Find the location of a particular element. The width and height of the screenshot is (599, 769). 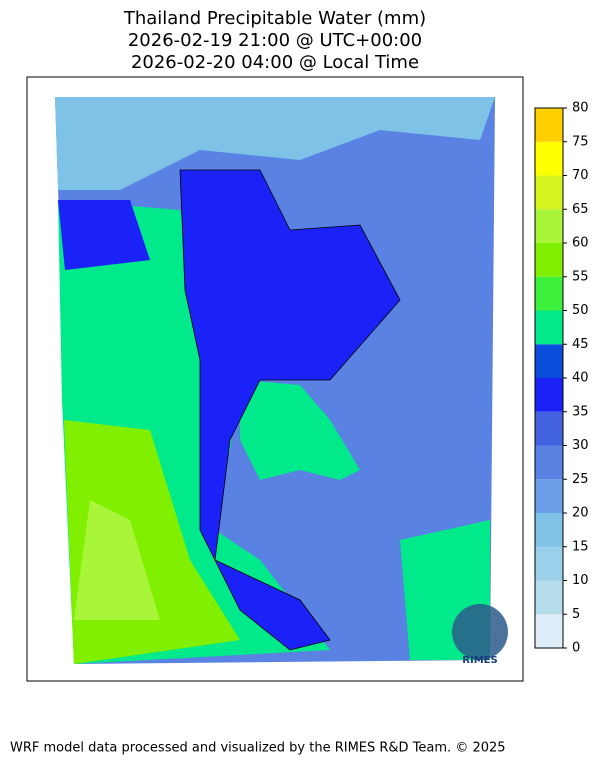

colorbar-tick-label: 10 is located at coordinates (580, 580).